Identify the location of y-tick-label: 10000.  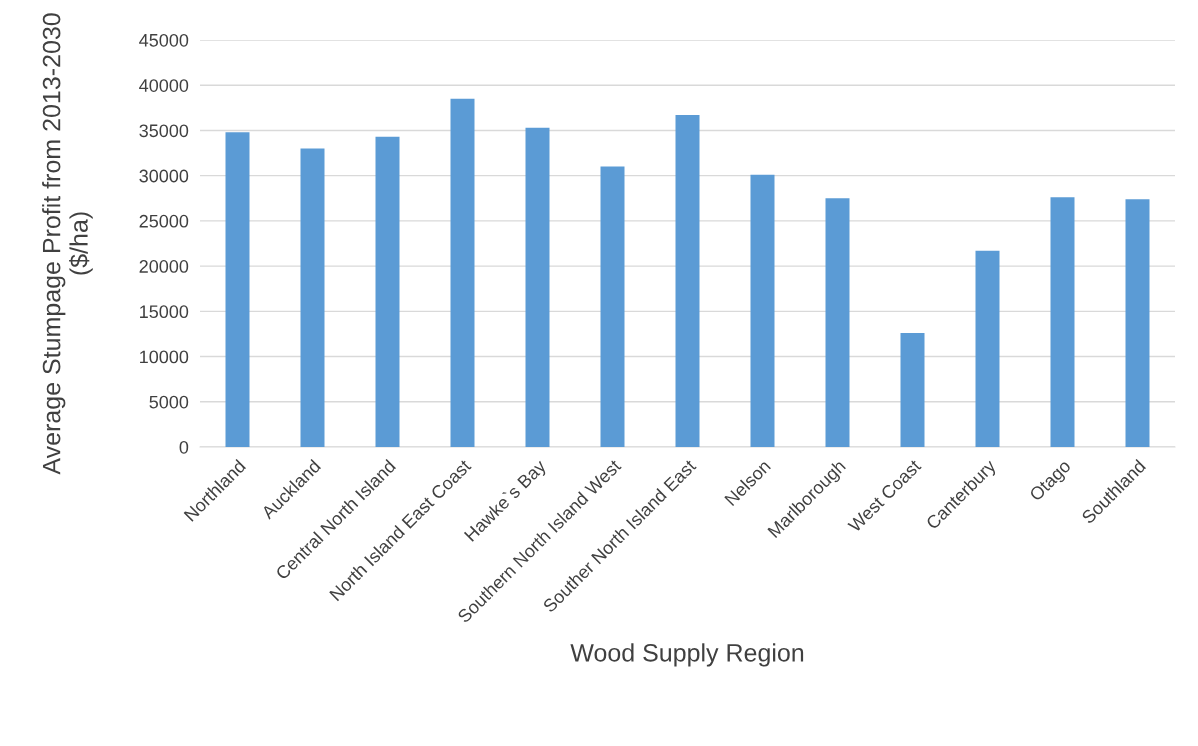
(164, 357).